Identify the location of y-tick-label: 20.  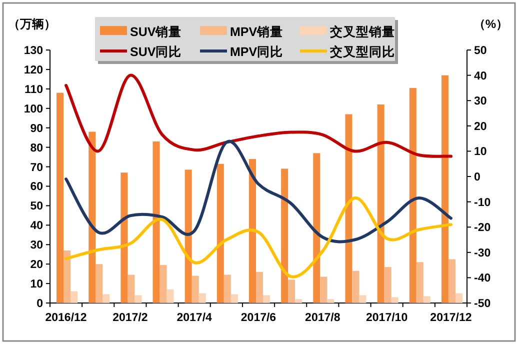
(36, 265).